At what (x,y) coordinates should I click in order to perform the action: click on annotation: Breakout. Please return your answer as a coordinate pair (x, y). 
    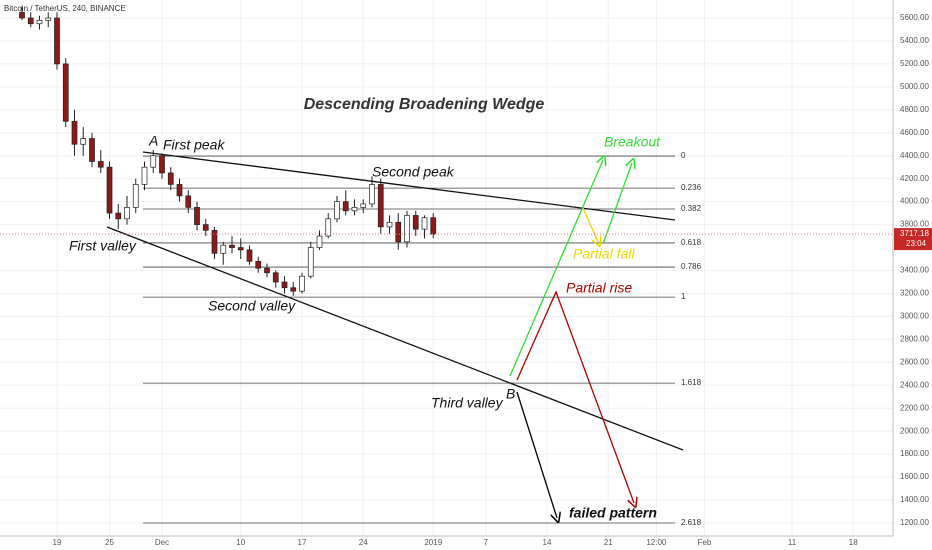
    Looking at the image, I should click on (632, 142).